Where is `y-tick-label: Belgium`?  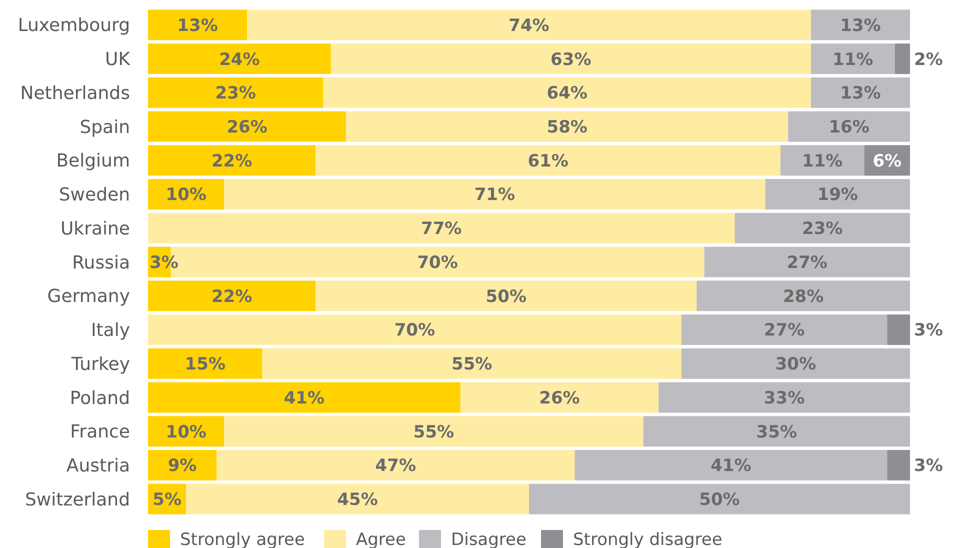 y-tick-label: Belgium is located at coordinates (93, 161).